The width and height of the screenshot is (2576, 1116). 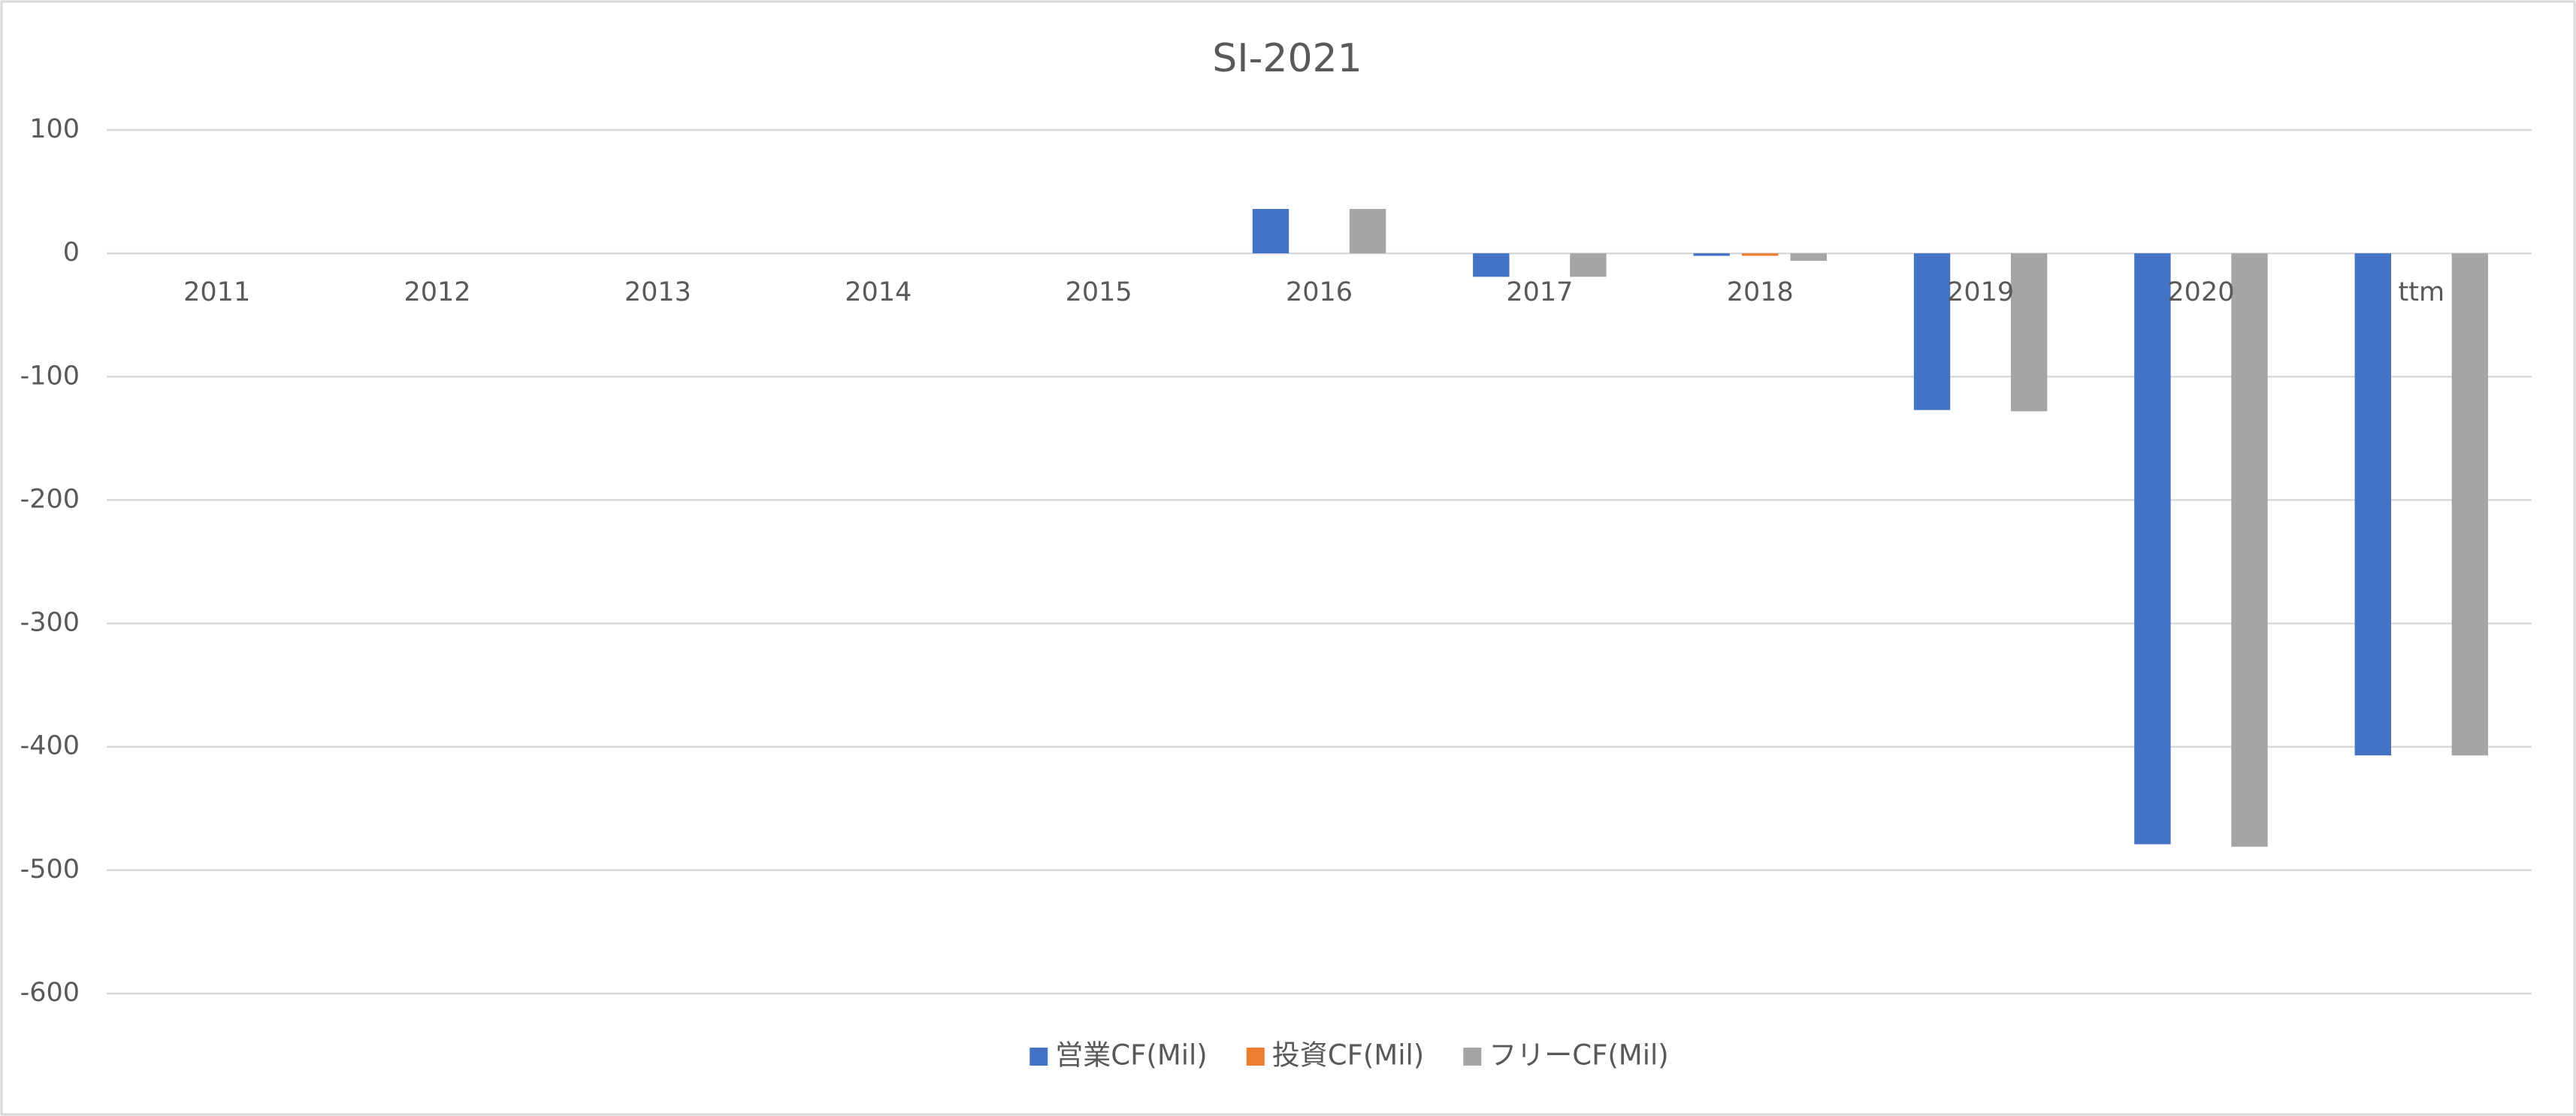 What do you see at coordinates (1761, 292) in the screenshot?
I see `x-tick-label: 2018` at bounding box center [1761, 292].